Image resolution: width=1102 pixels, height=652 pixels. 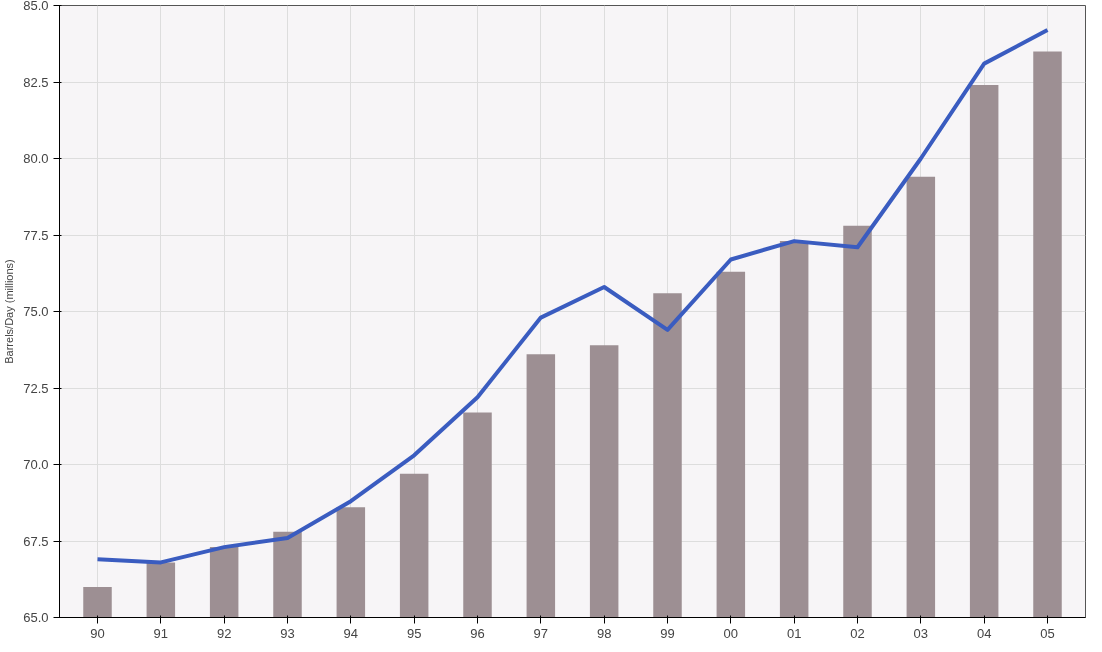 What do you see at coordinates (604, 633) in the screenshot?
I see `x-tick-label: 98` at bounding box center [604, 633].